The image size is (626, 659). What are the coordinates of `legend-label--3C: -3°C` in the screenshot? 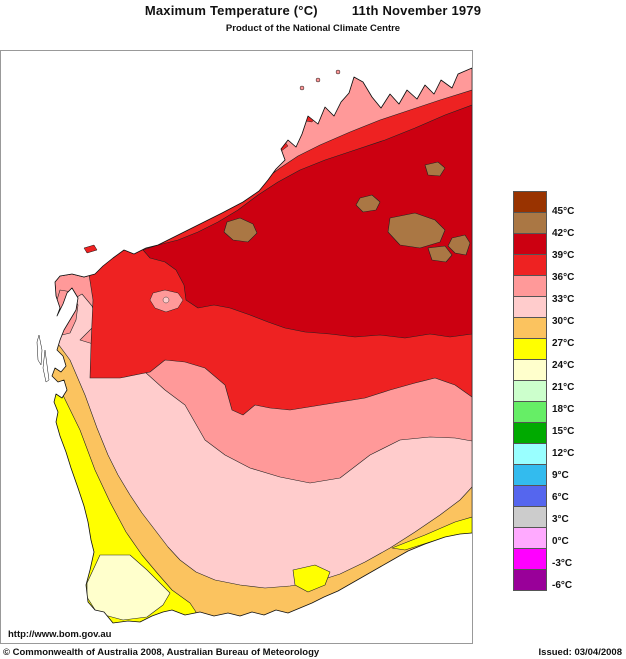 It's located at (562, 563).